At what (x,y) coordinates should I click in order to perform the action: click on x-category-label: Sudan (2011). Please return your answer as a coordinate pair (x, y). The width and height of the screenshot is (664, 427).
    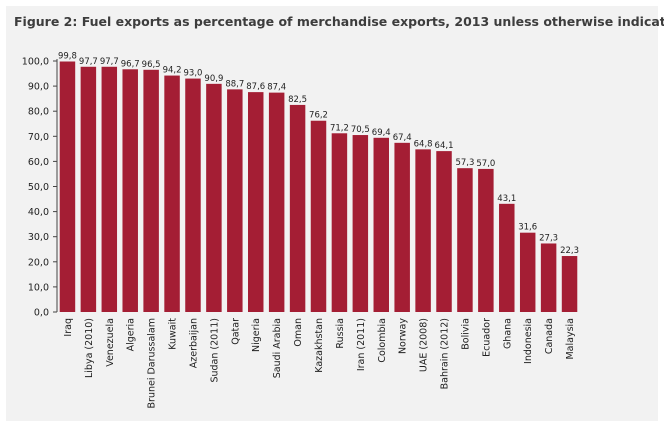
    Looking at the image, I should click on (214, 350).